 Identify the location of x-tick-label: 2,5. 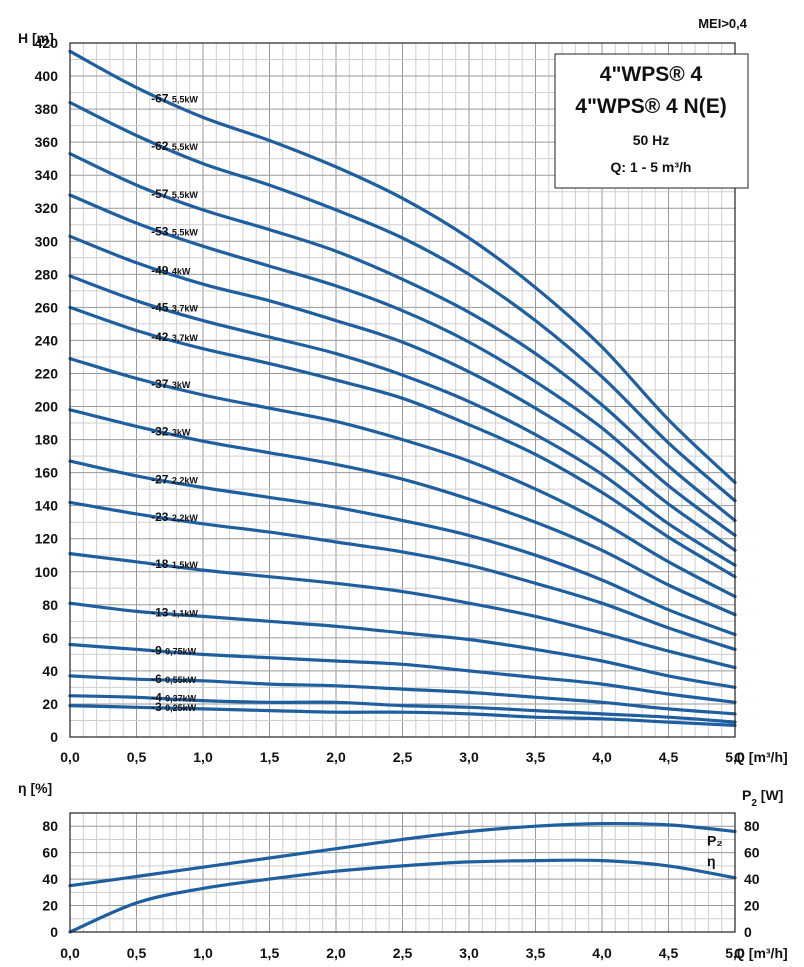
(403, 757).